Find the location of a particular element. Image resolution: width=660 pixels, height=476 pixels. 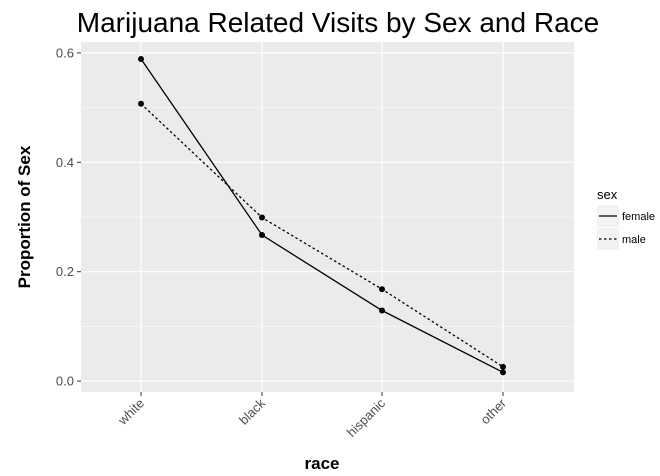

x-tick-label: black is located at coordinates (252, 411).